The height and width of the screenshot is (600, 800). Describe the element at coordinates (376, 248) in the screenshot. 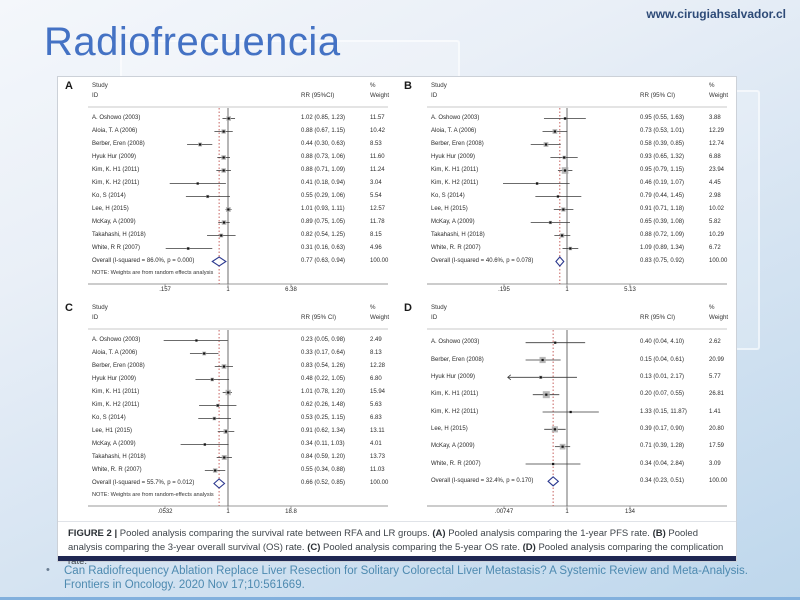

I see `study-weight: 4.96` at that location.